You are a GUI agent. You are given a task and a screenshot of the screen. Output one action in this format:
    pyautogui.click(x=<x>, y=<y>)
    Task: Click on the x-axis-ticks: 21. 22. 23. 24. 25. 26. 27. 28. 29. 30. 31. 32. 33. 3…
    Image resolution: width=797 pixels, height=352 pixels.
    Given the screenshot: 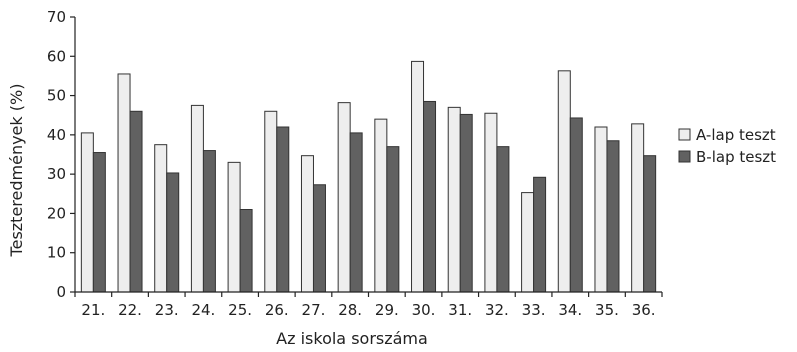 What is the action you would take?
    pyautogui.click(x=368, y=305)
    